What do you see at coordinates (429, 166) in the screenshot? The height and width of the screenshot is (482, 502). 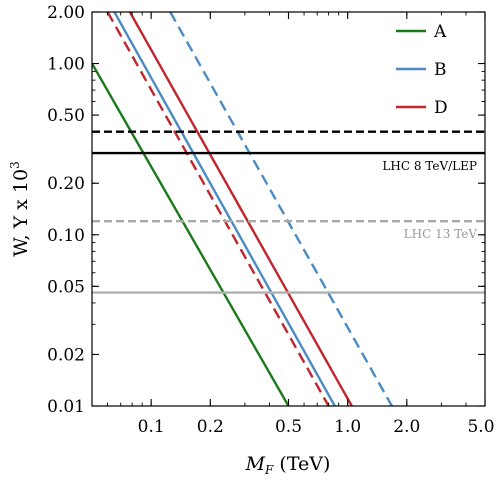 I see `reference-line-label-1: LHC 8 TeV/LEP` at bounding box center [429, 166].